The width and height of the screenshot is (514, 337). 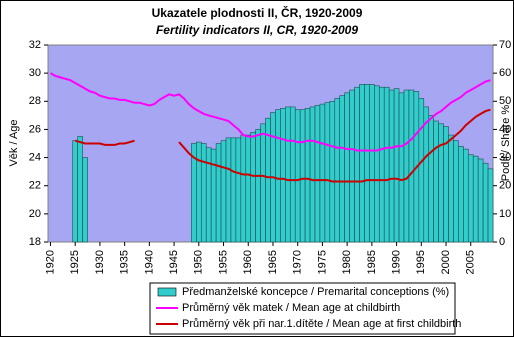 I want to click on y-axis-title: Věk / Age, so click(x=14, y=142).